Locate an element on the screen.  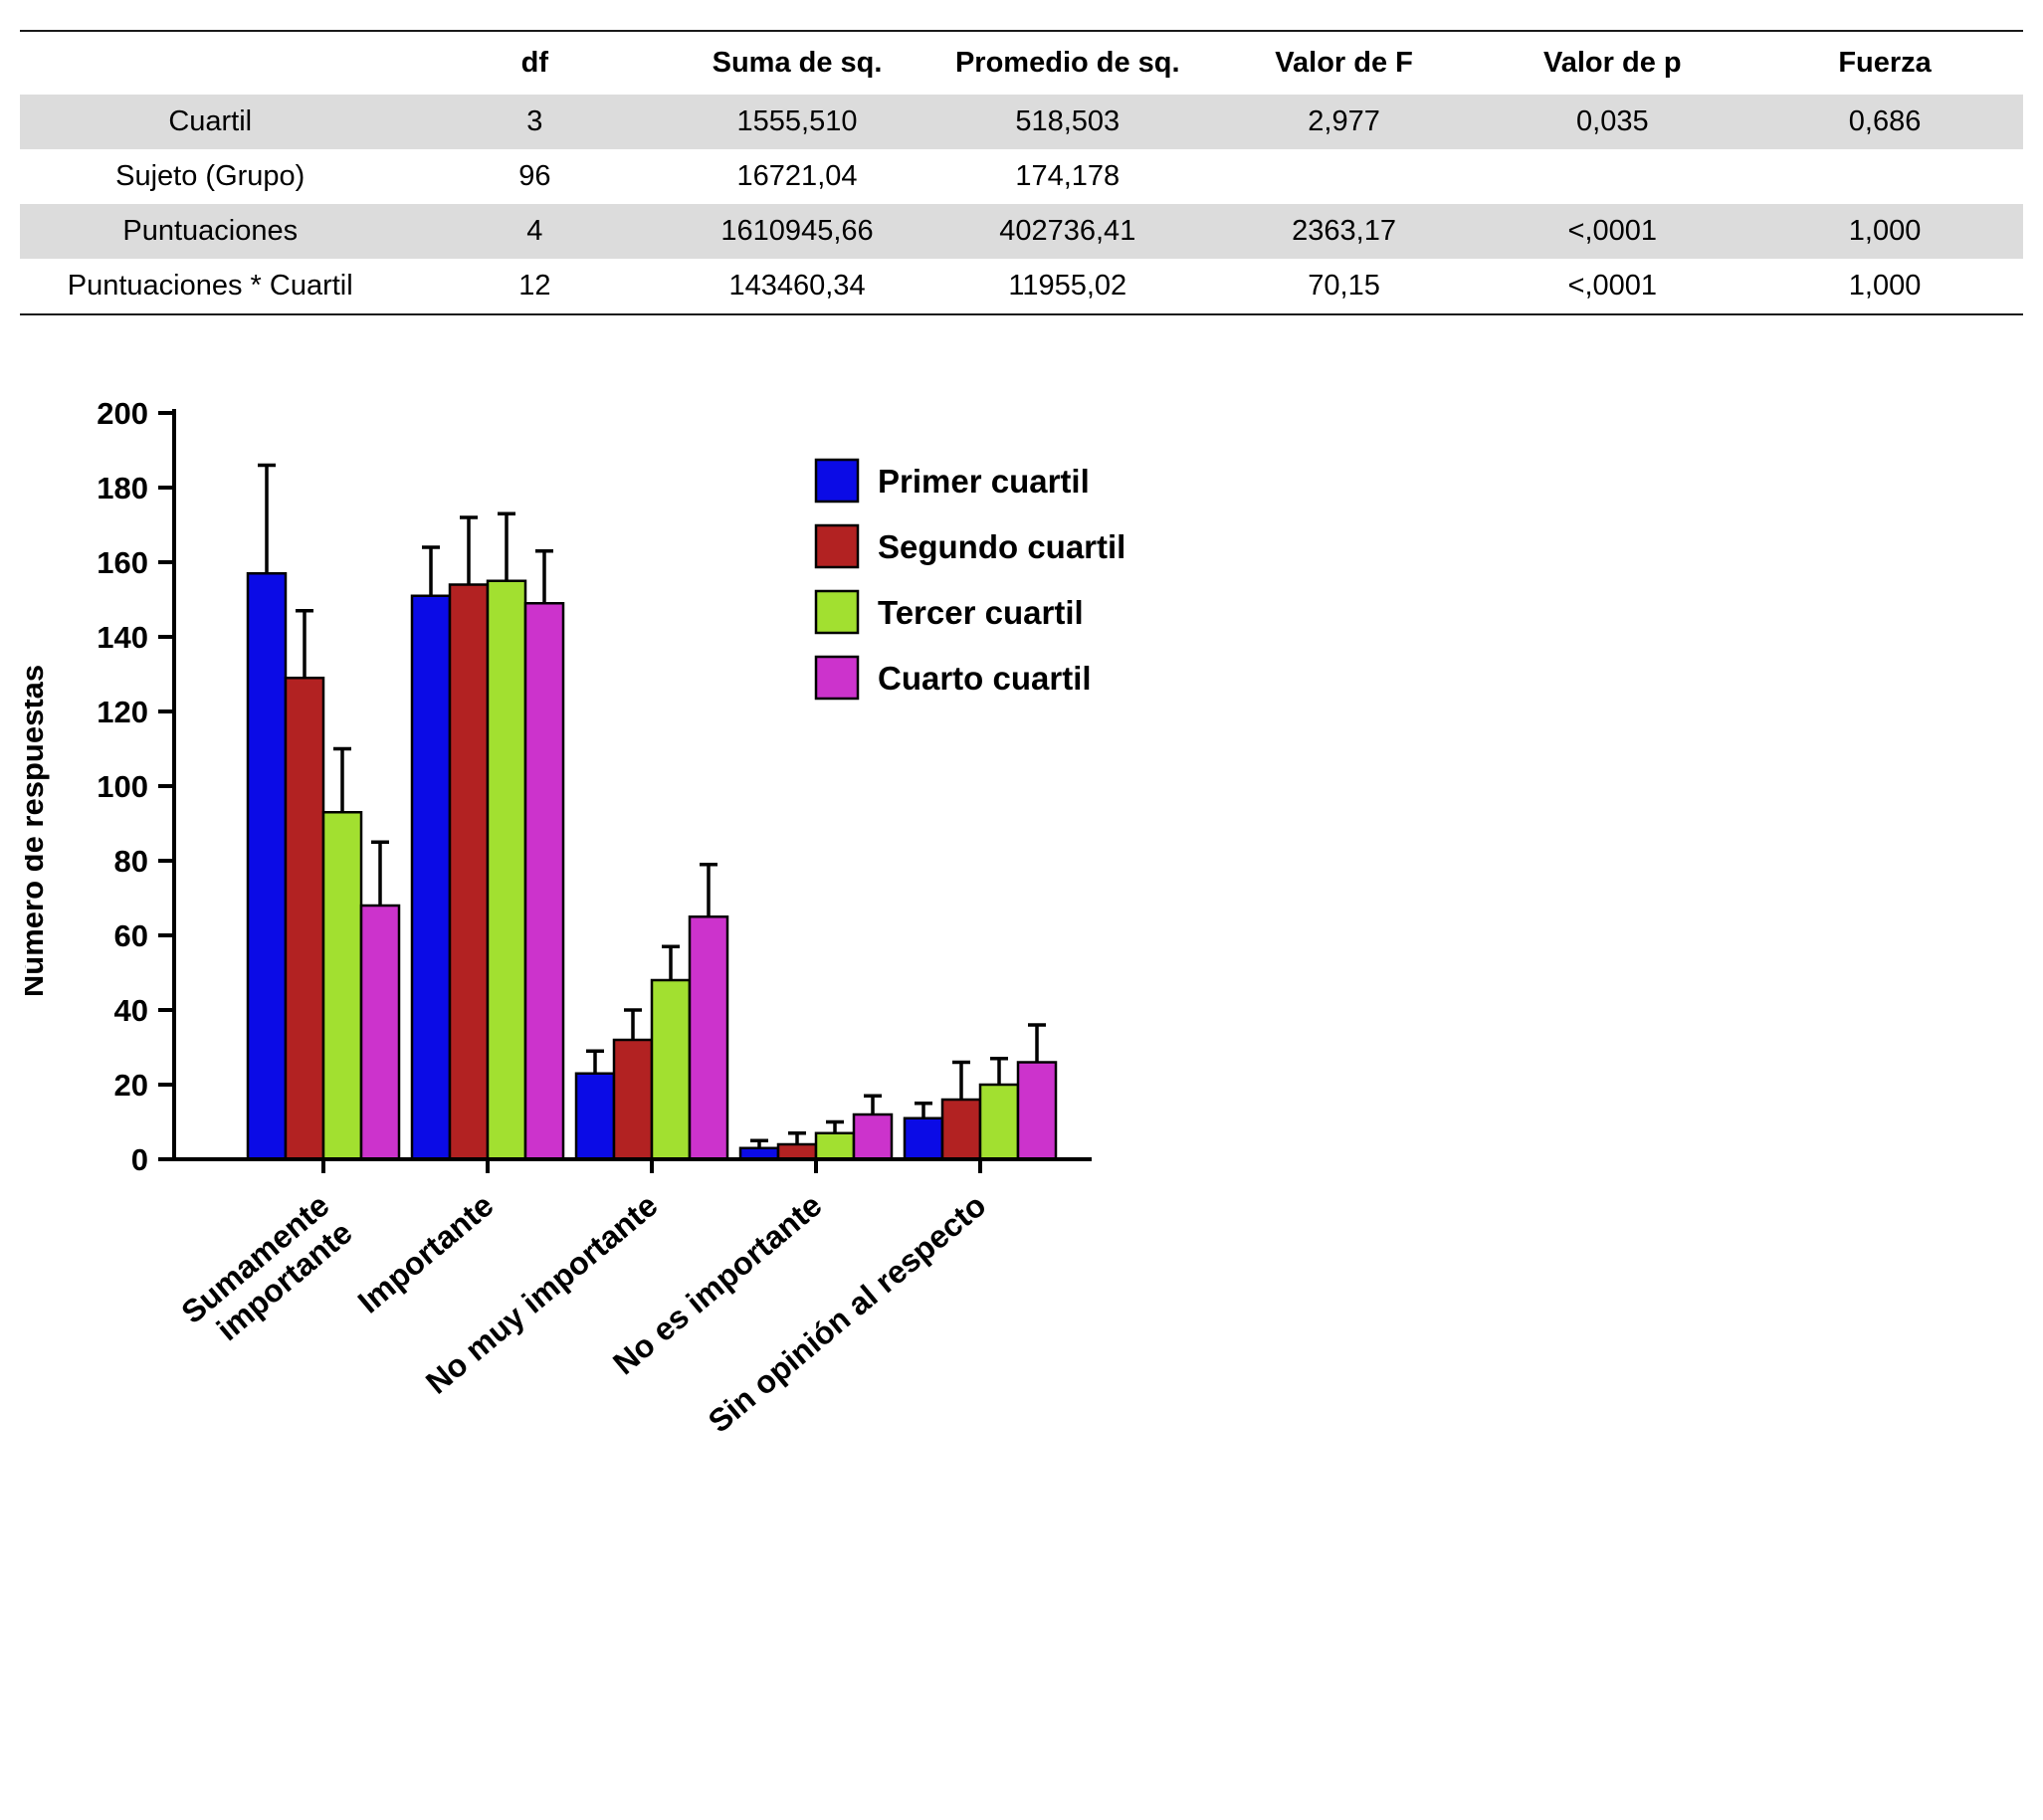
row-label: Puntuaciones * Cuartil is located at coordinates (210, 286).